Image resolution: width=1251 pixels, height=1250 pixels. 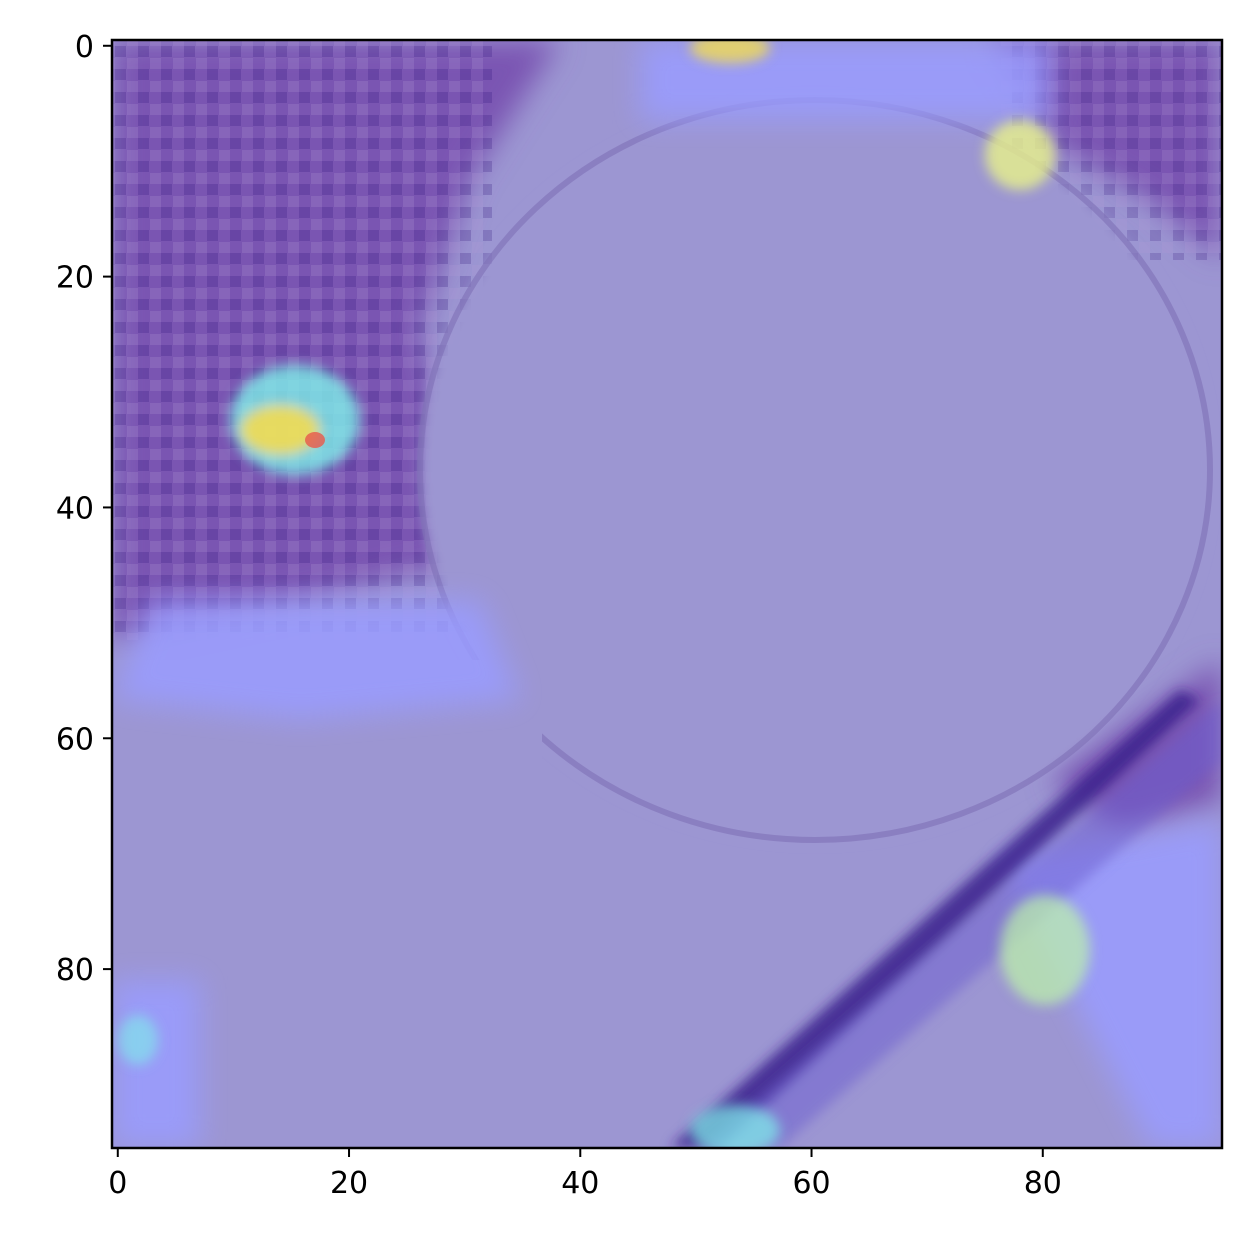 What do you see at coordinates (1043, 1183) in the screenshot?
I see `x-tick-label: 80` at bounding box center [1043, 1183].